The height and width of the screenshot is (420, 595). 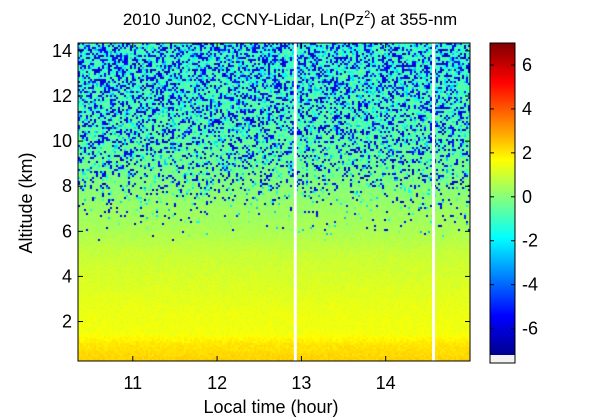 I want to click on chart-title-main: 2010 Jun02, CCNY-Lidar, Ln(Pz, so click(x=243, y=19).